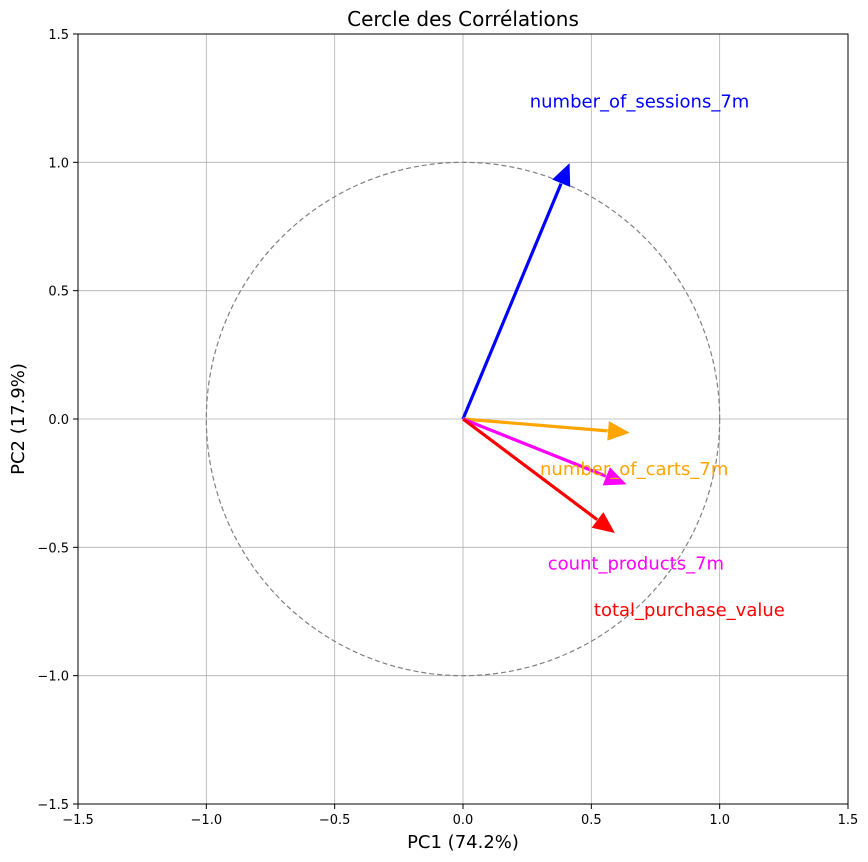  What do you see at coordinates (848, 820) in the screenshot?
I see `x-tick-label: 1.5` at bounding box center [848, 820].